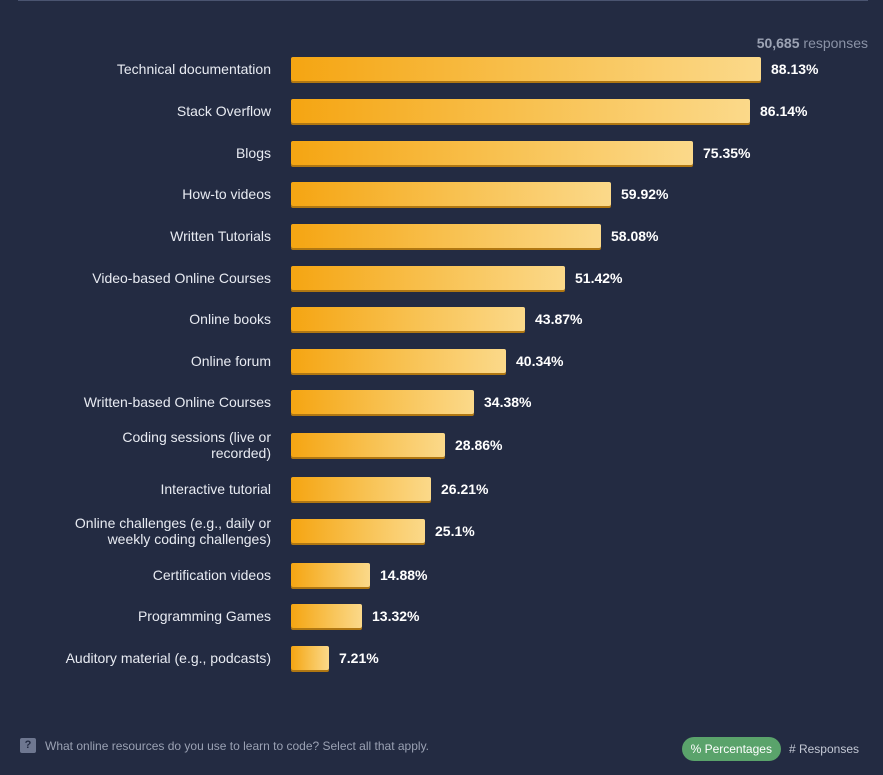 The height and width of the screenshot is (775, 883). What do you see at coordinates (223, 111) in the screenshot?
I see `category-label-line: Stack Overflow` at bounding box center [223, 111].